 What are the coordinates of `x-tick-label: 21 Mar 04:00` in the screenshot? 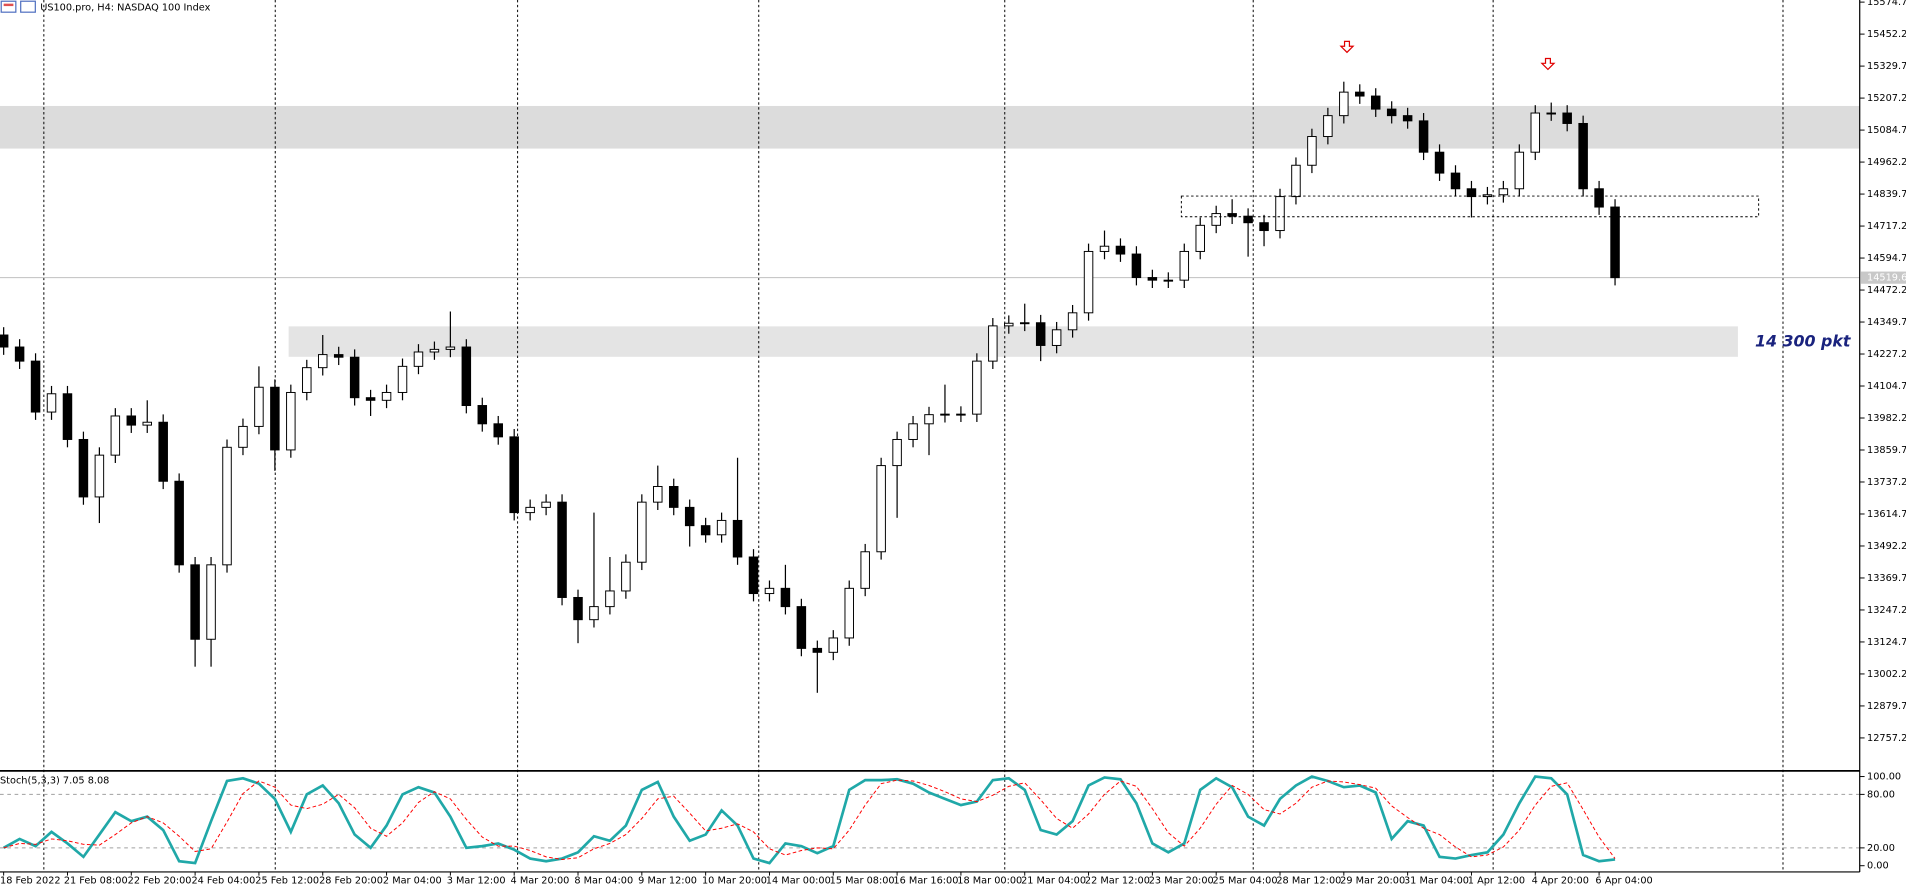 It's located at (1053, 880).